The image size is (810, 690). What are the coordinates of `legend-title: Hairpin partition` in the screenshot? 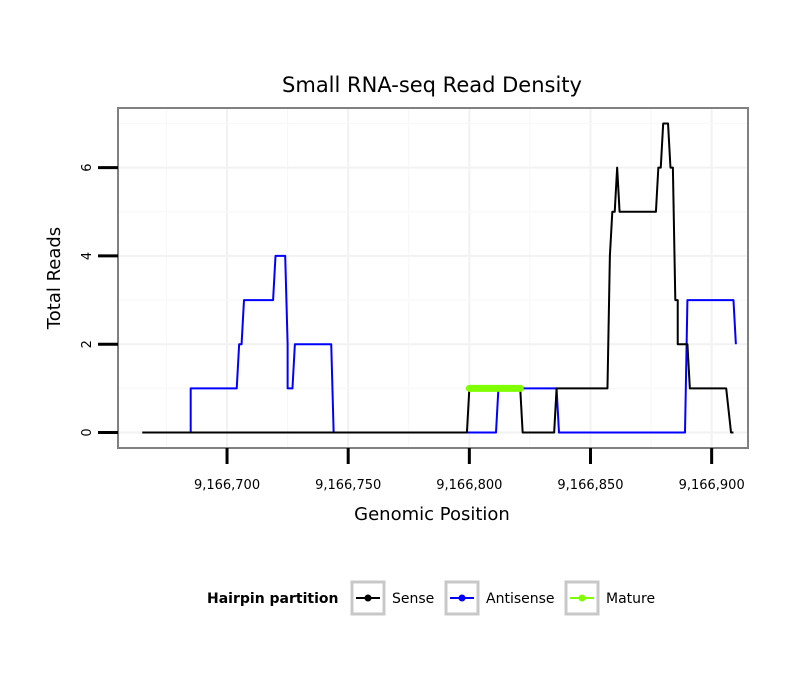 It's located at (272, 599).